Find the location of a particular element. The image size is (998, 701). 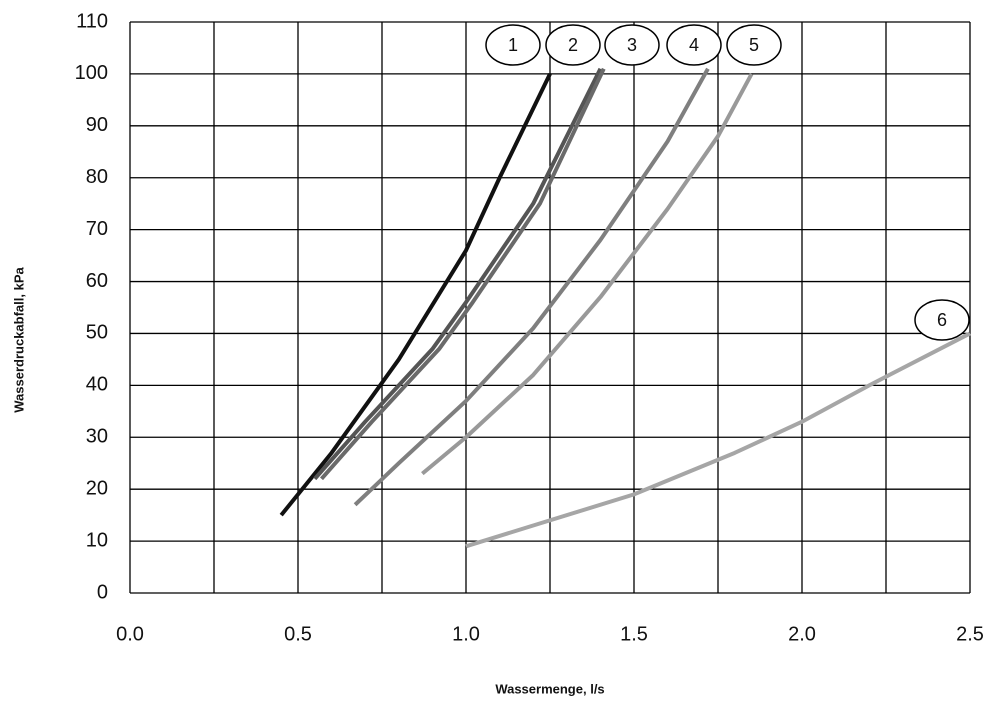

x-tick-label: 0.0 is located at coordinates (130, 634).